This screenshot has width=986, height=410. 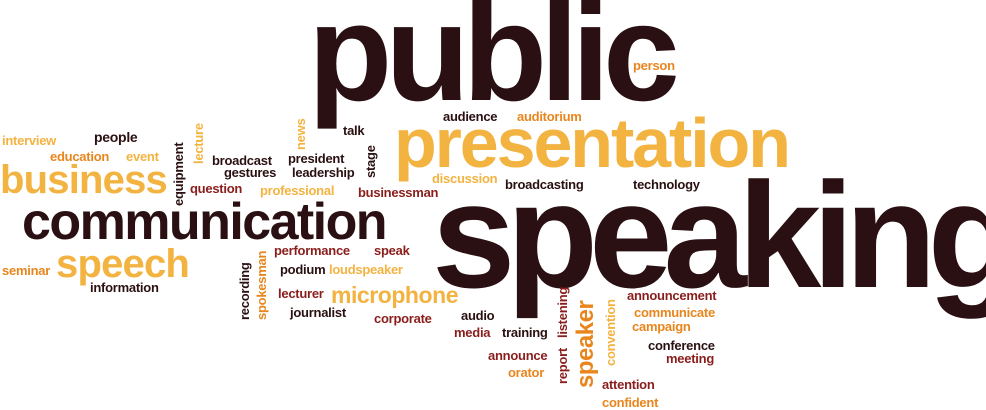 I want to click on word-confident: confident, so click(x=630, y=402).